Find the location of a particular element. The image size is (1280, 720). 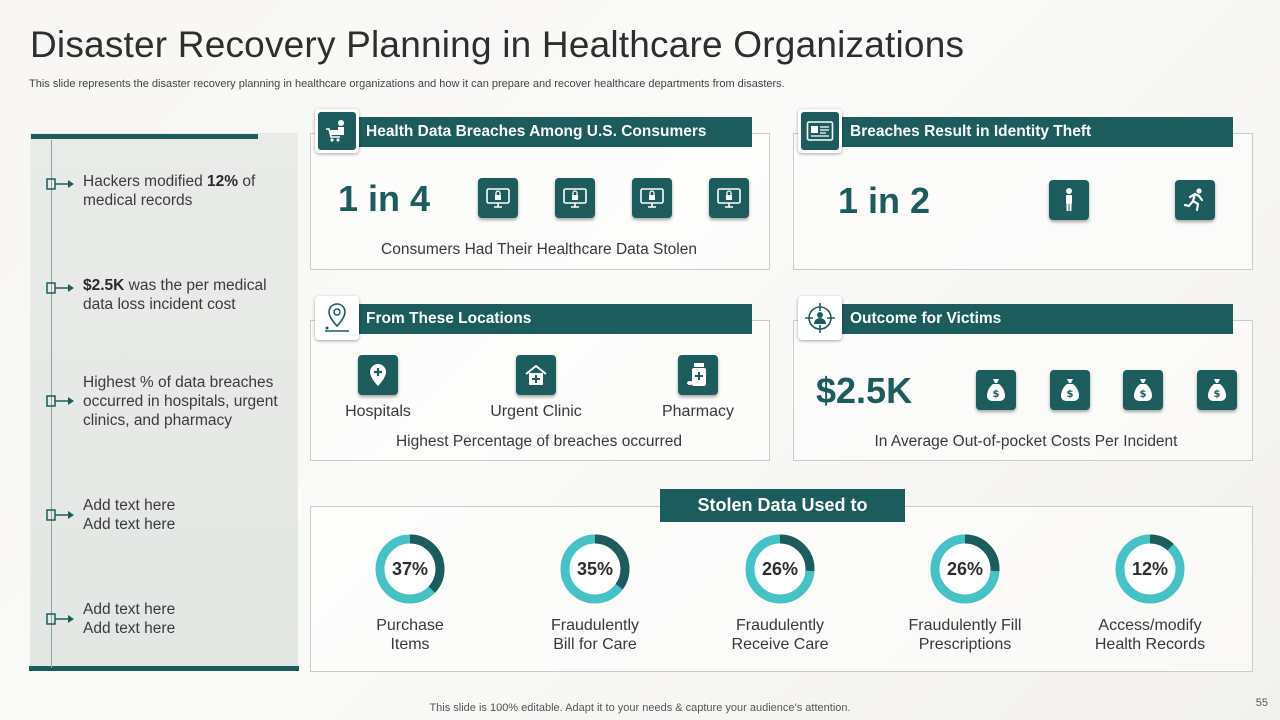

donut-chart: 12% is located at coordinates (1150, 569).